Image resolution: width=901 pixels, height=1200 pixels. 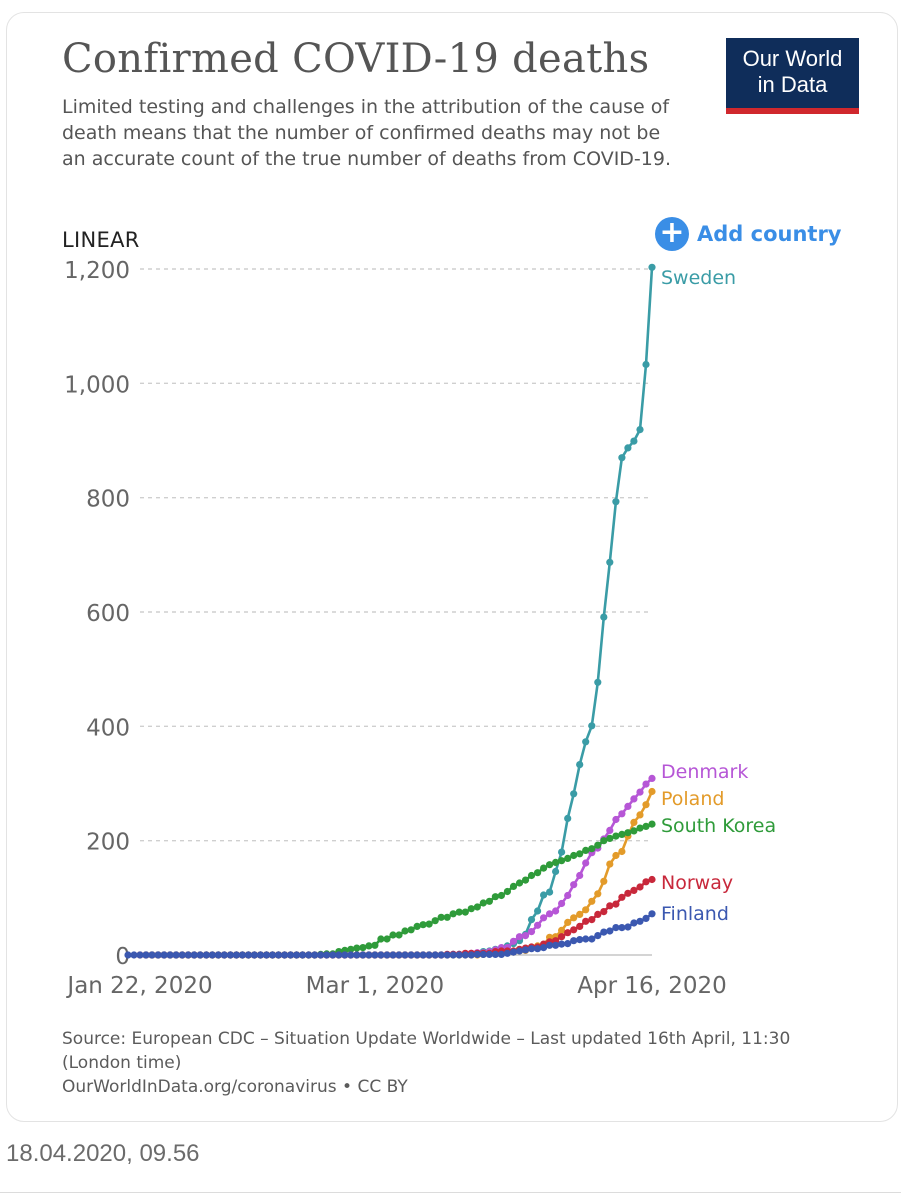 What do you see at coordinates (375, 986) in the screenshot?
I see `x-tick-label: Mar 1, 2020` at bounding box center [375, 986].